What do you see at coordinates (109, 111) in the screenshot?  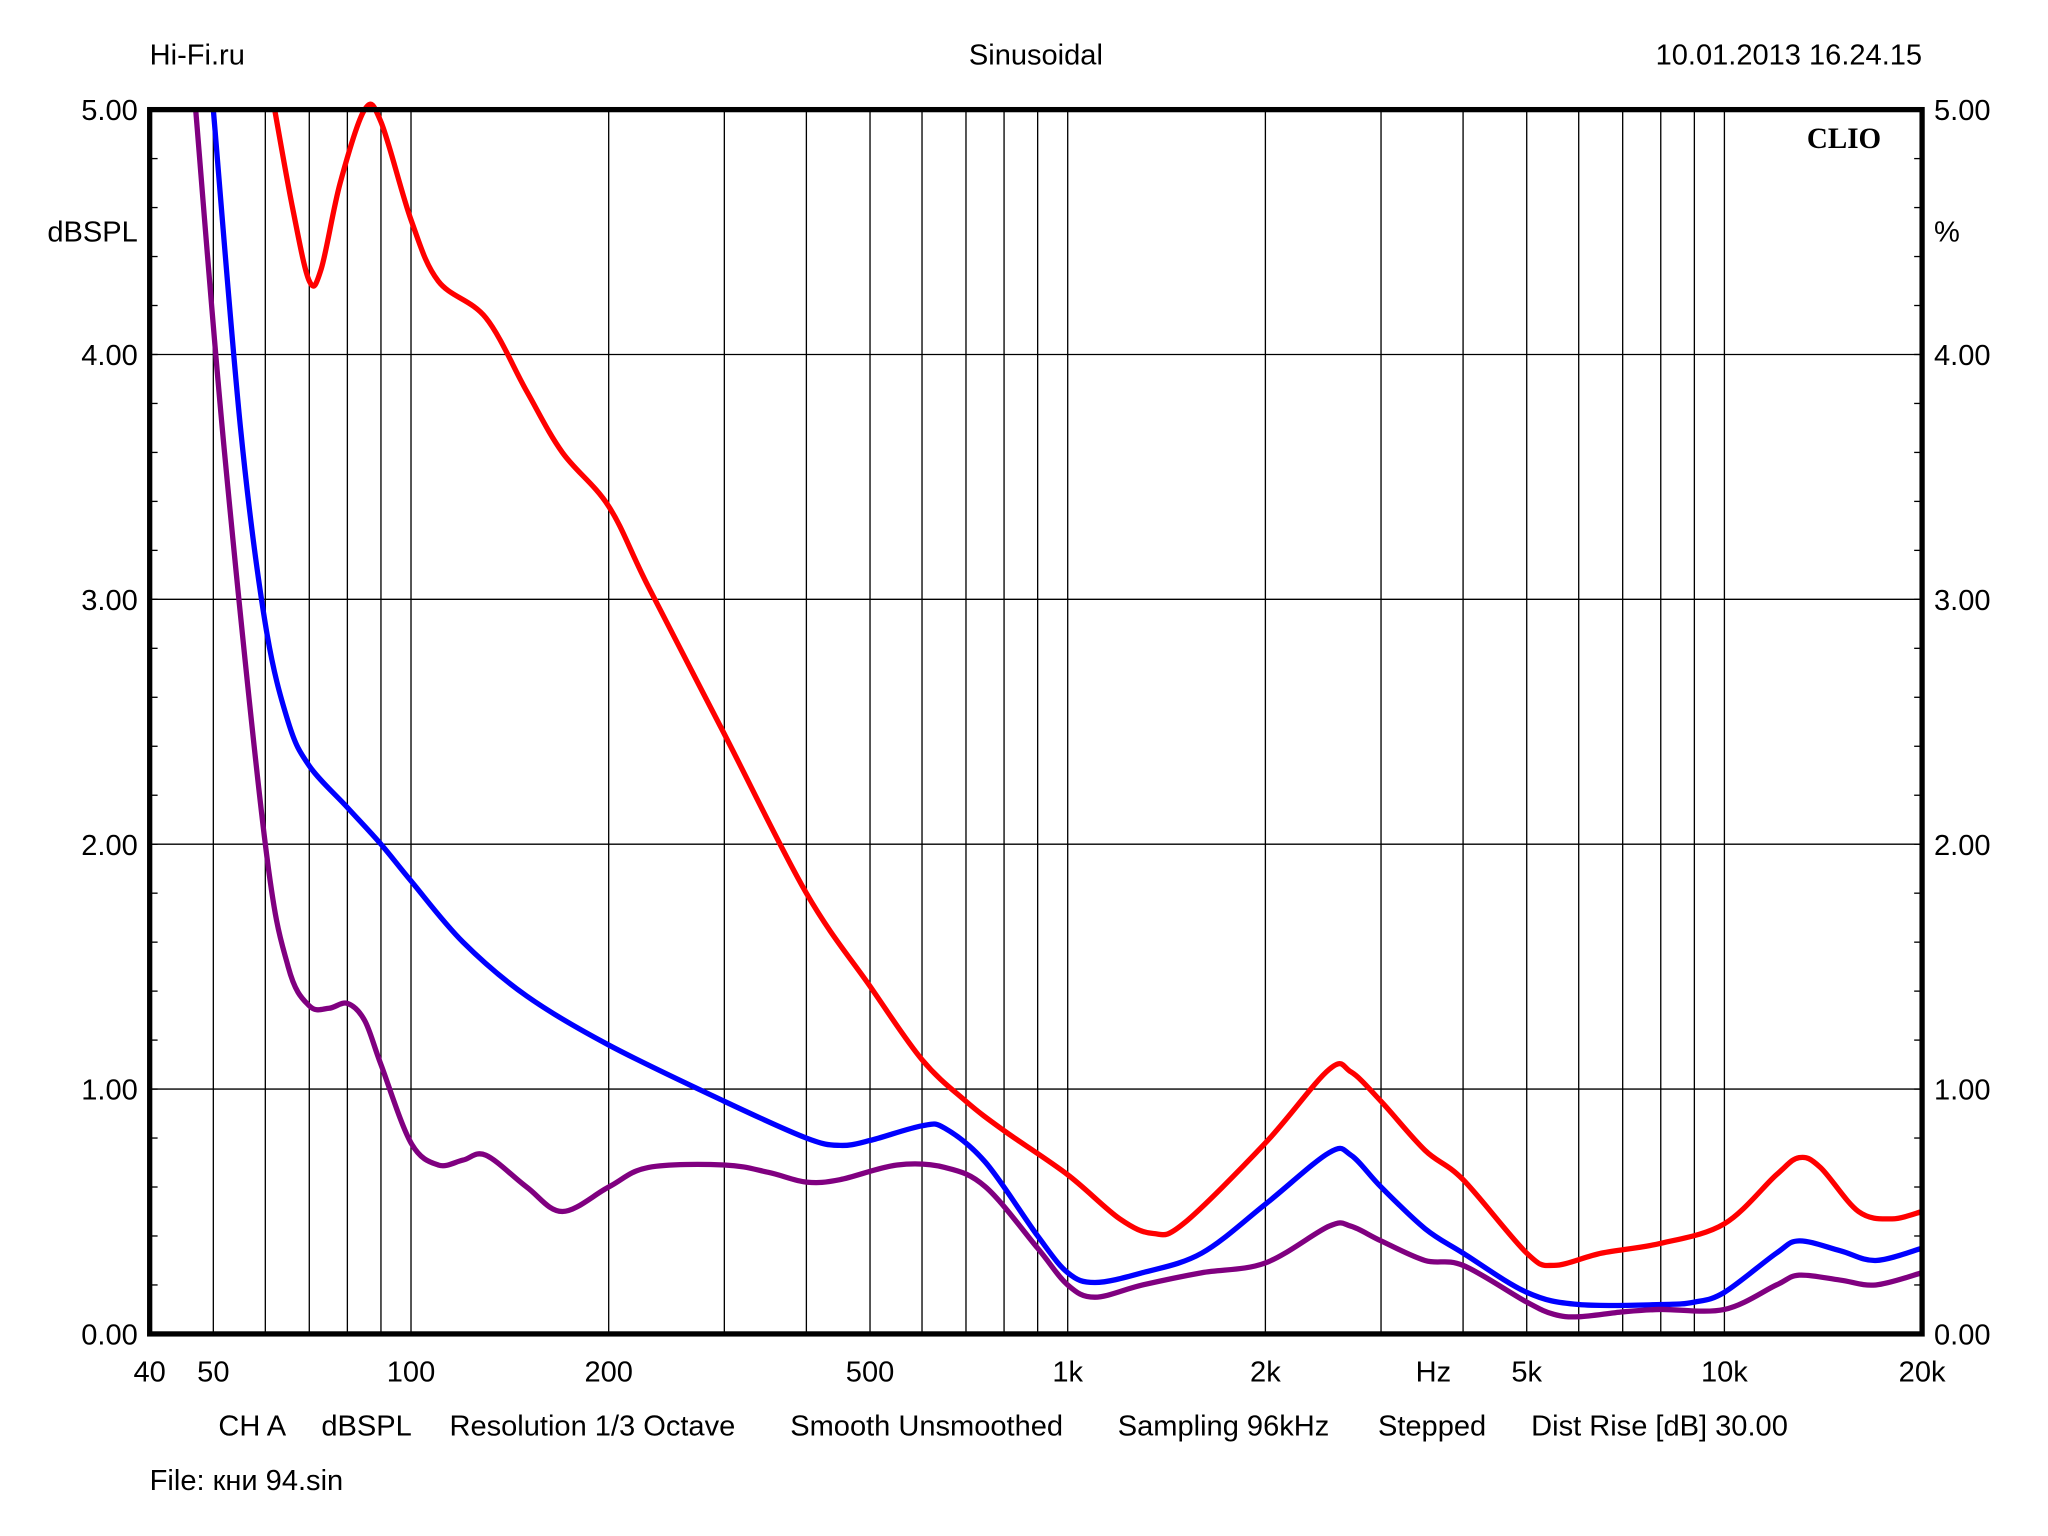 I see `y-tick-label-left: 5.00` at bounding box center [109, 111].